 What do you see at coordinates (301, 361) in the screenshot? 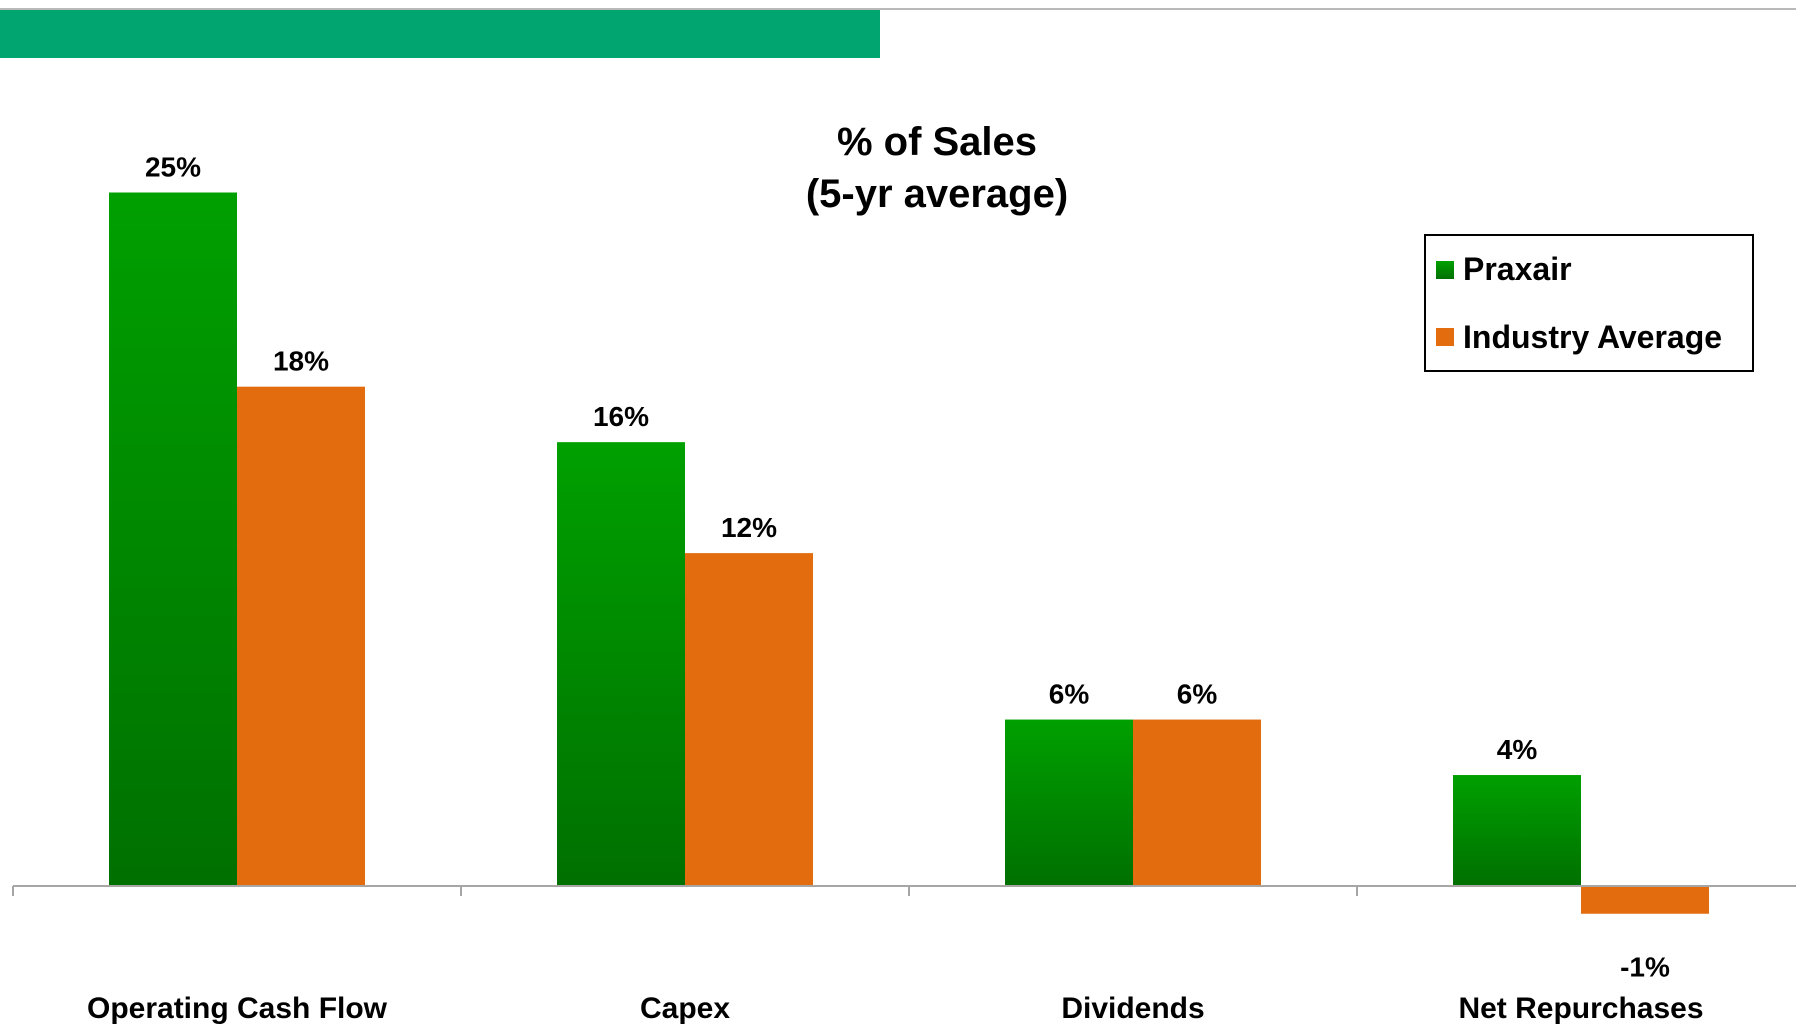
I see `data-label-industry-average-operating-cash-flow: 18%` at bounding box center [301, 361].